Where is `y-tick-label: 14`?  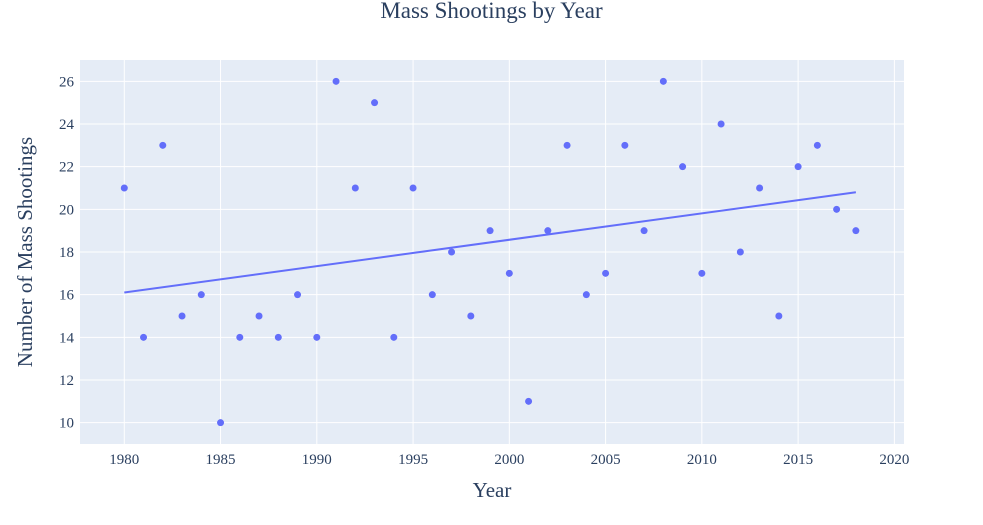 y-tick-label: 14 is located at coordinates (67, 338).